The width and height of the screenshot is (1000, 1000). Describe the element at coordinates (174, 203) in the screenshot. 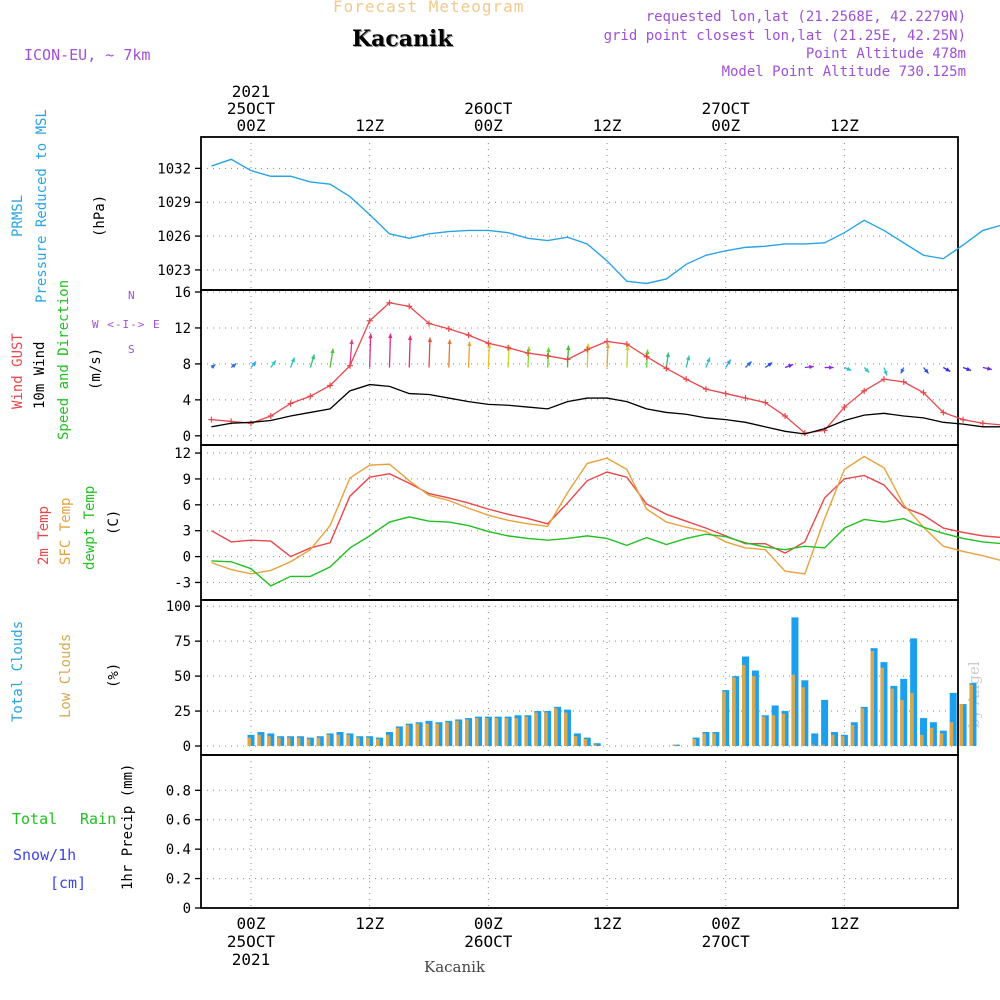

I see `y-tick-label: 1029` at that location.